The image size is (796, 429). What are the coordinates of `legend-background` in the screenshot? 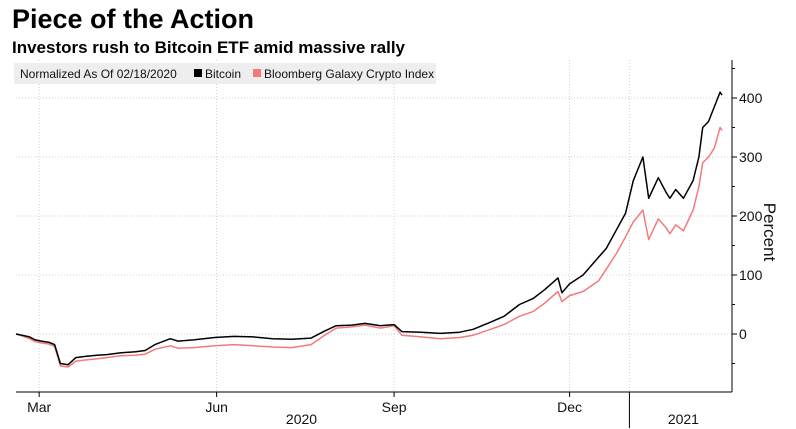 It's located at (225, 73).